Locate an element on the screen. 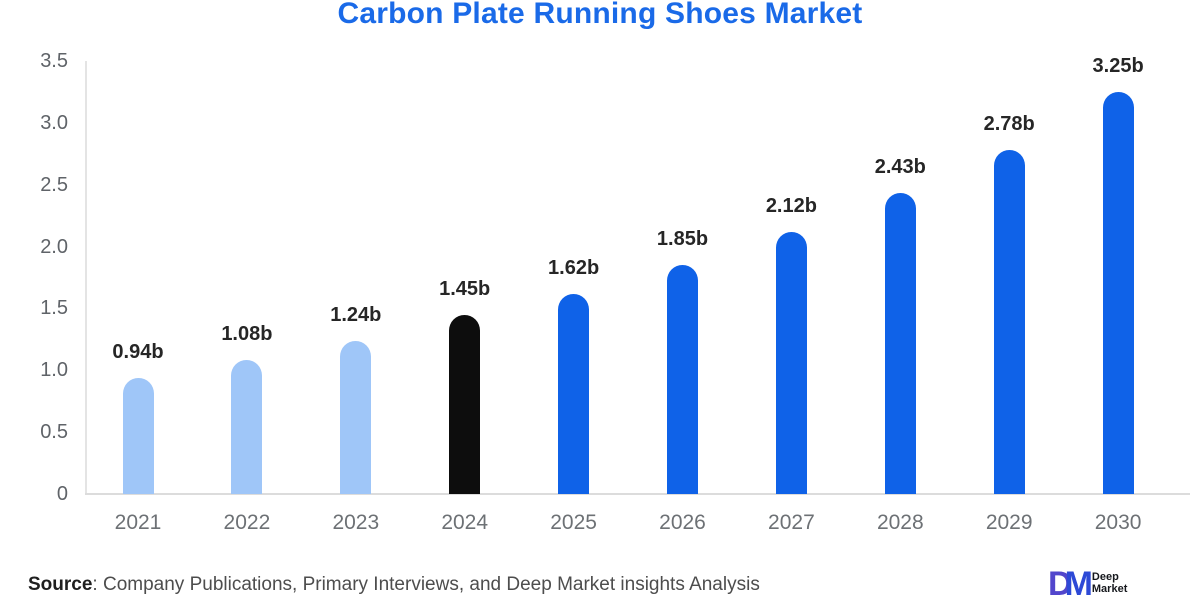 Image resolution: width=1200 pixels, height=603 pixels. x-tick-label-2022: 2022 is located at coordinates (247, 522).